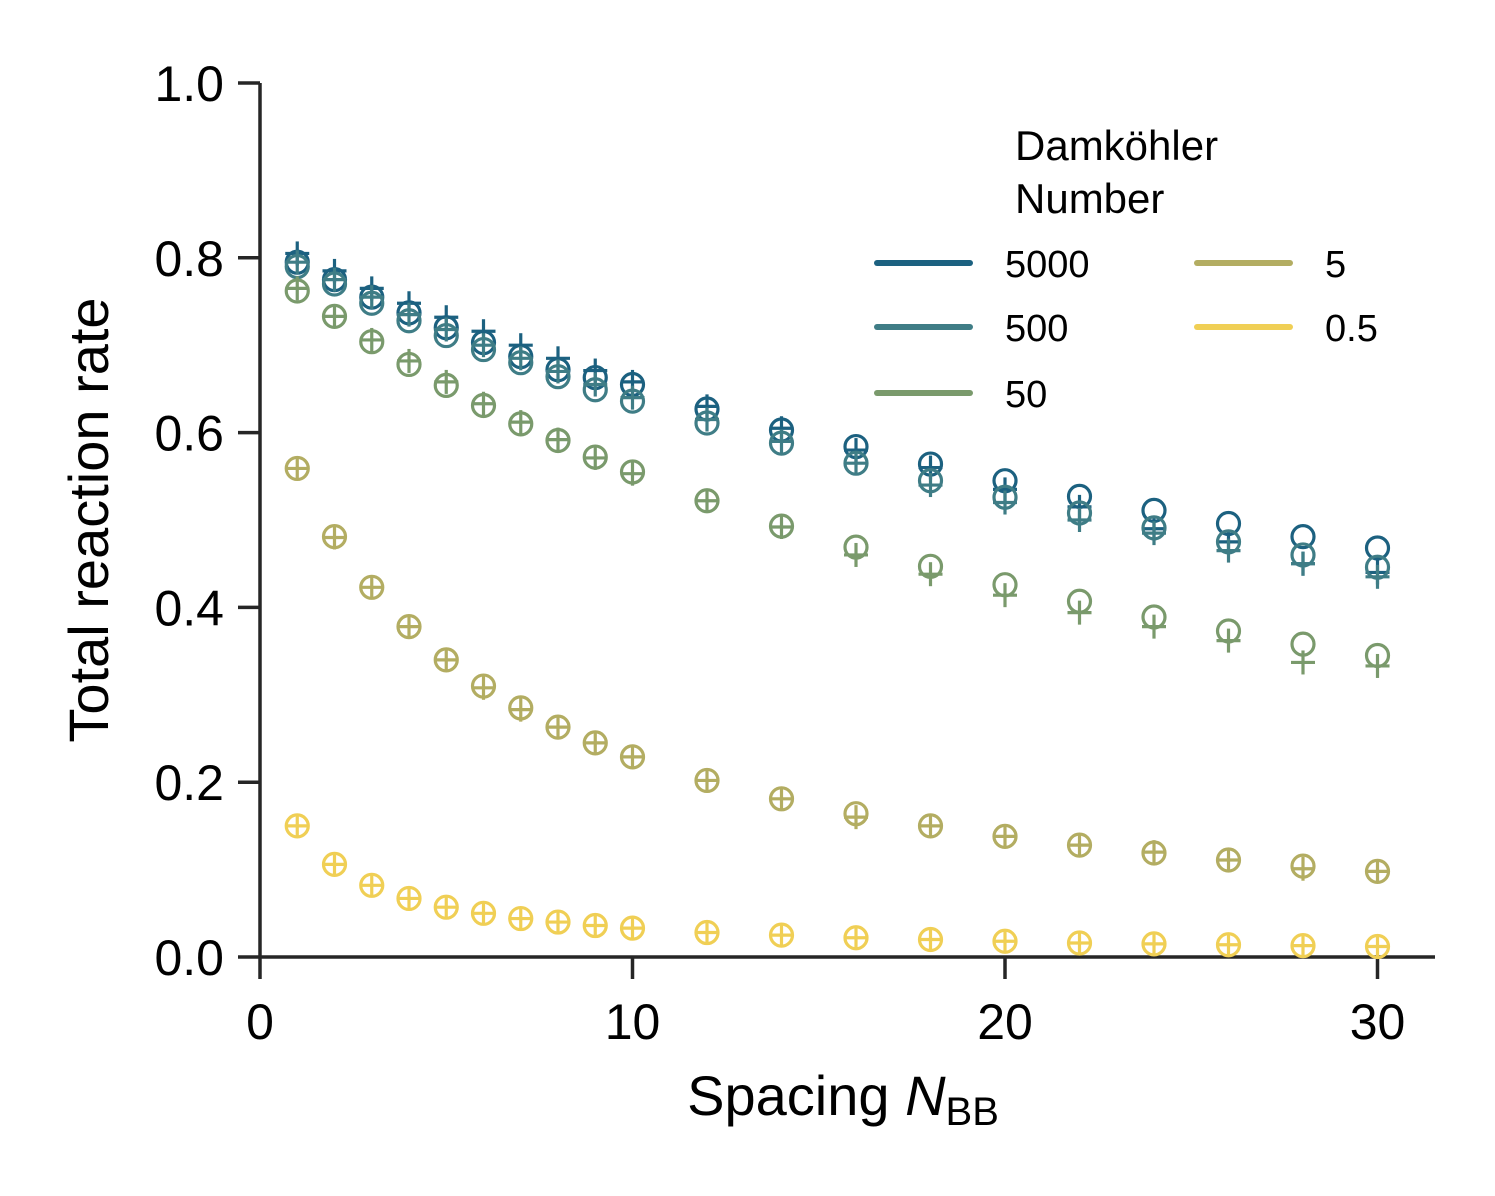  I want to click on circle-marker, so click(1377, 548).